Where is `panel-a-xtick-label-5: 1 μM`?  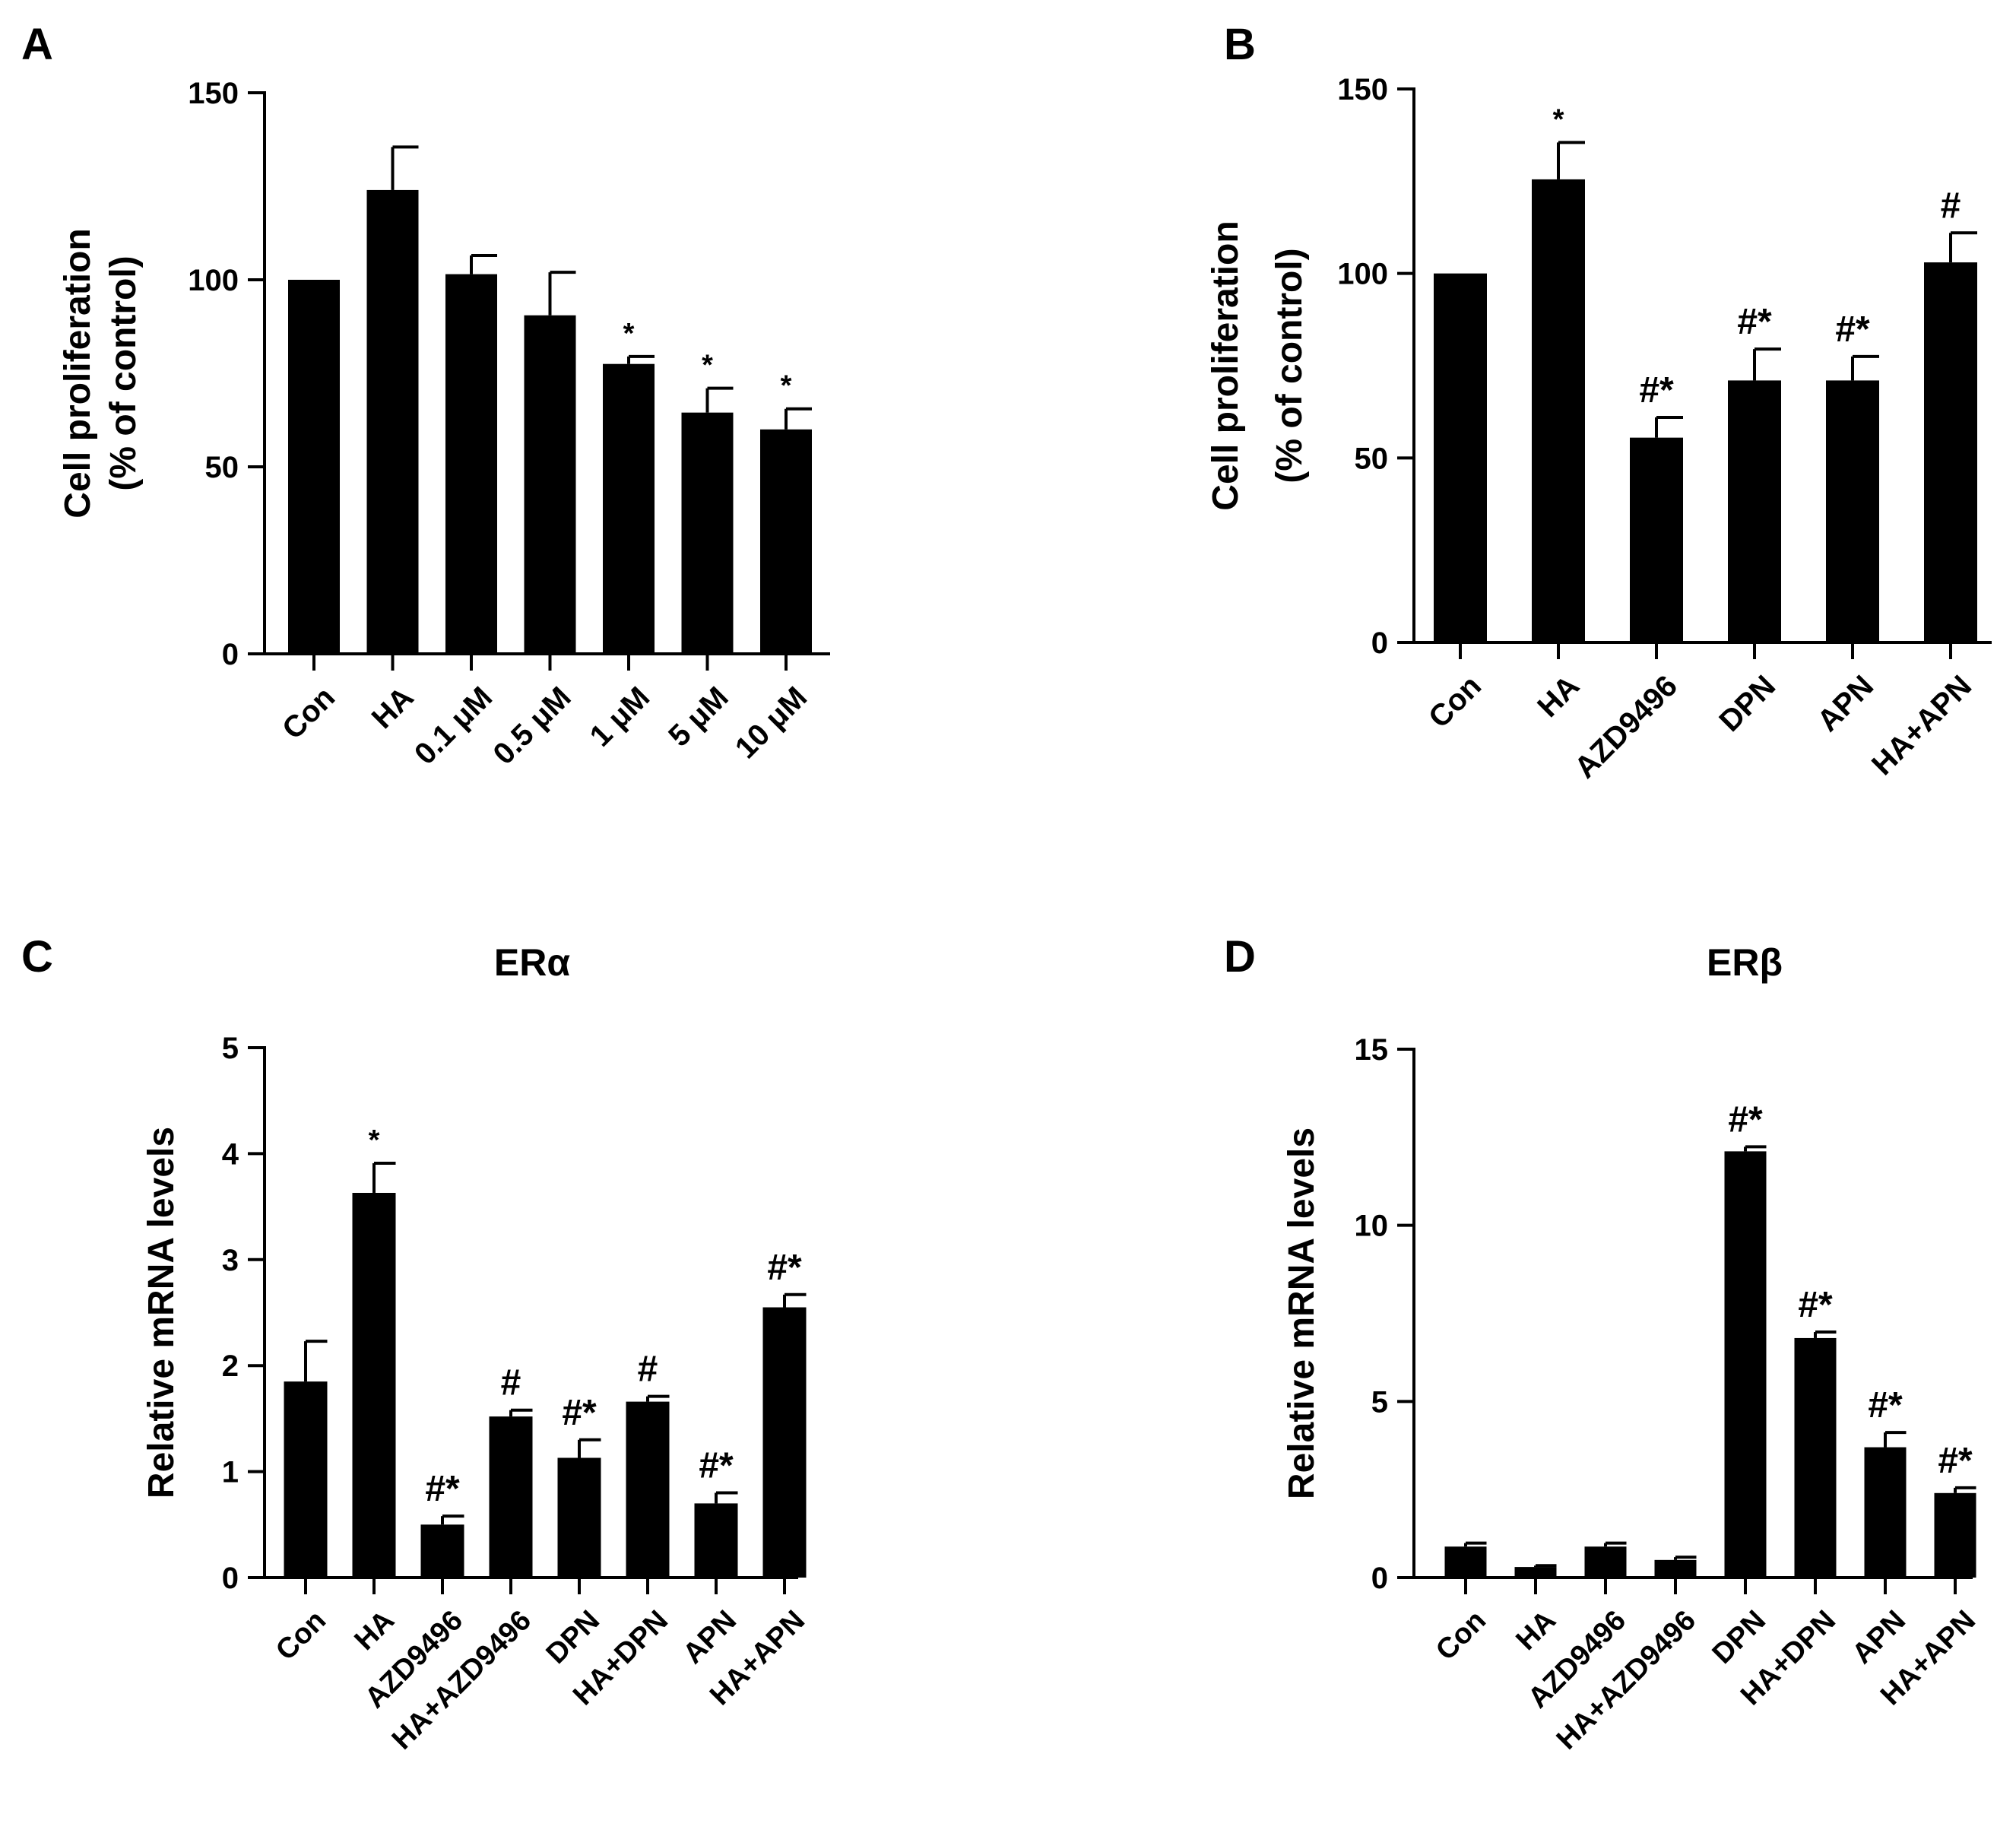 panel-a-xtick-label-5: 1 μM is located at coordinates (620, 716).